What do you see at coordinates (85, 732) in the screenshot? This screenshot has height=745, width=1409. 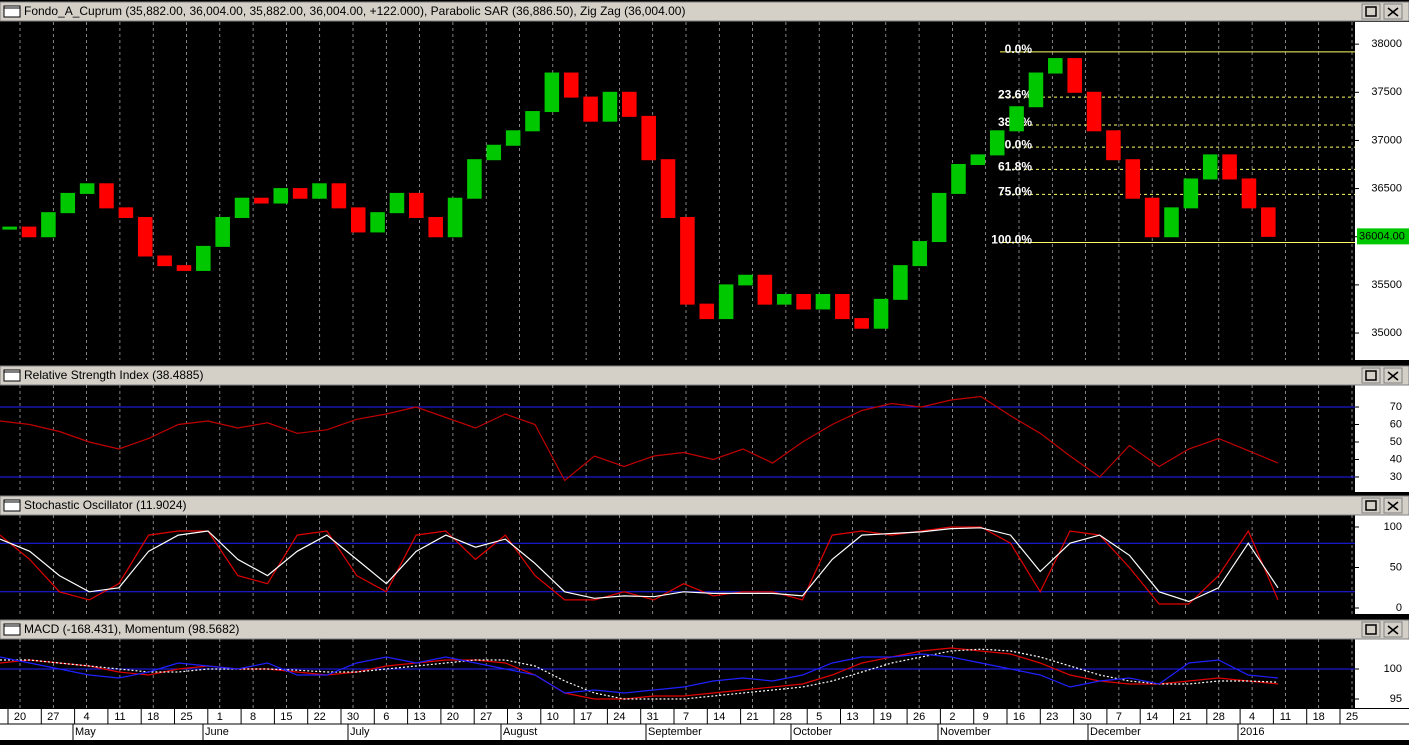 I see `month-label: May` at bounding box center [85, 732].